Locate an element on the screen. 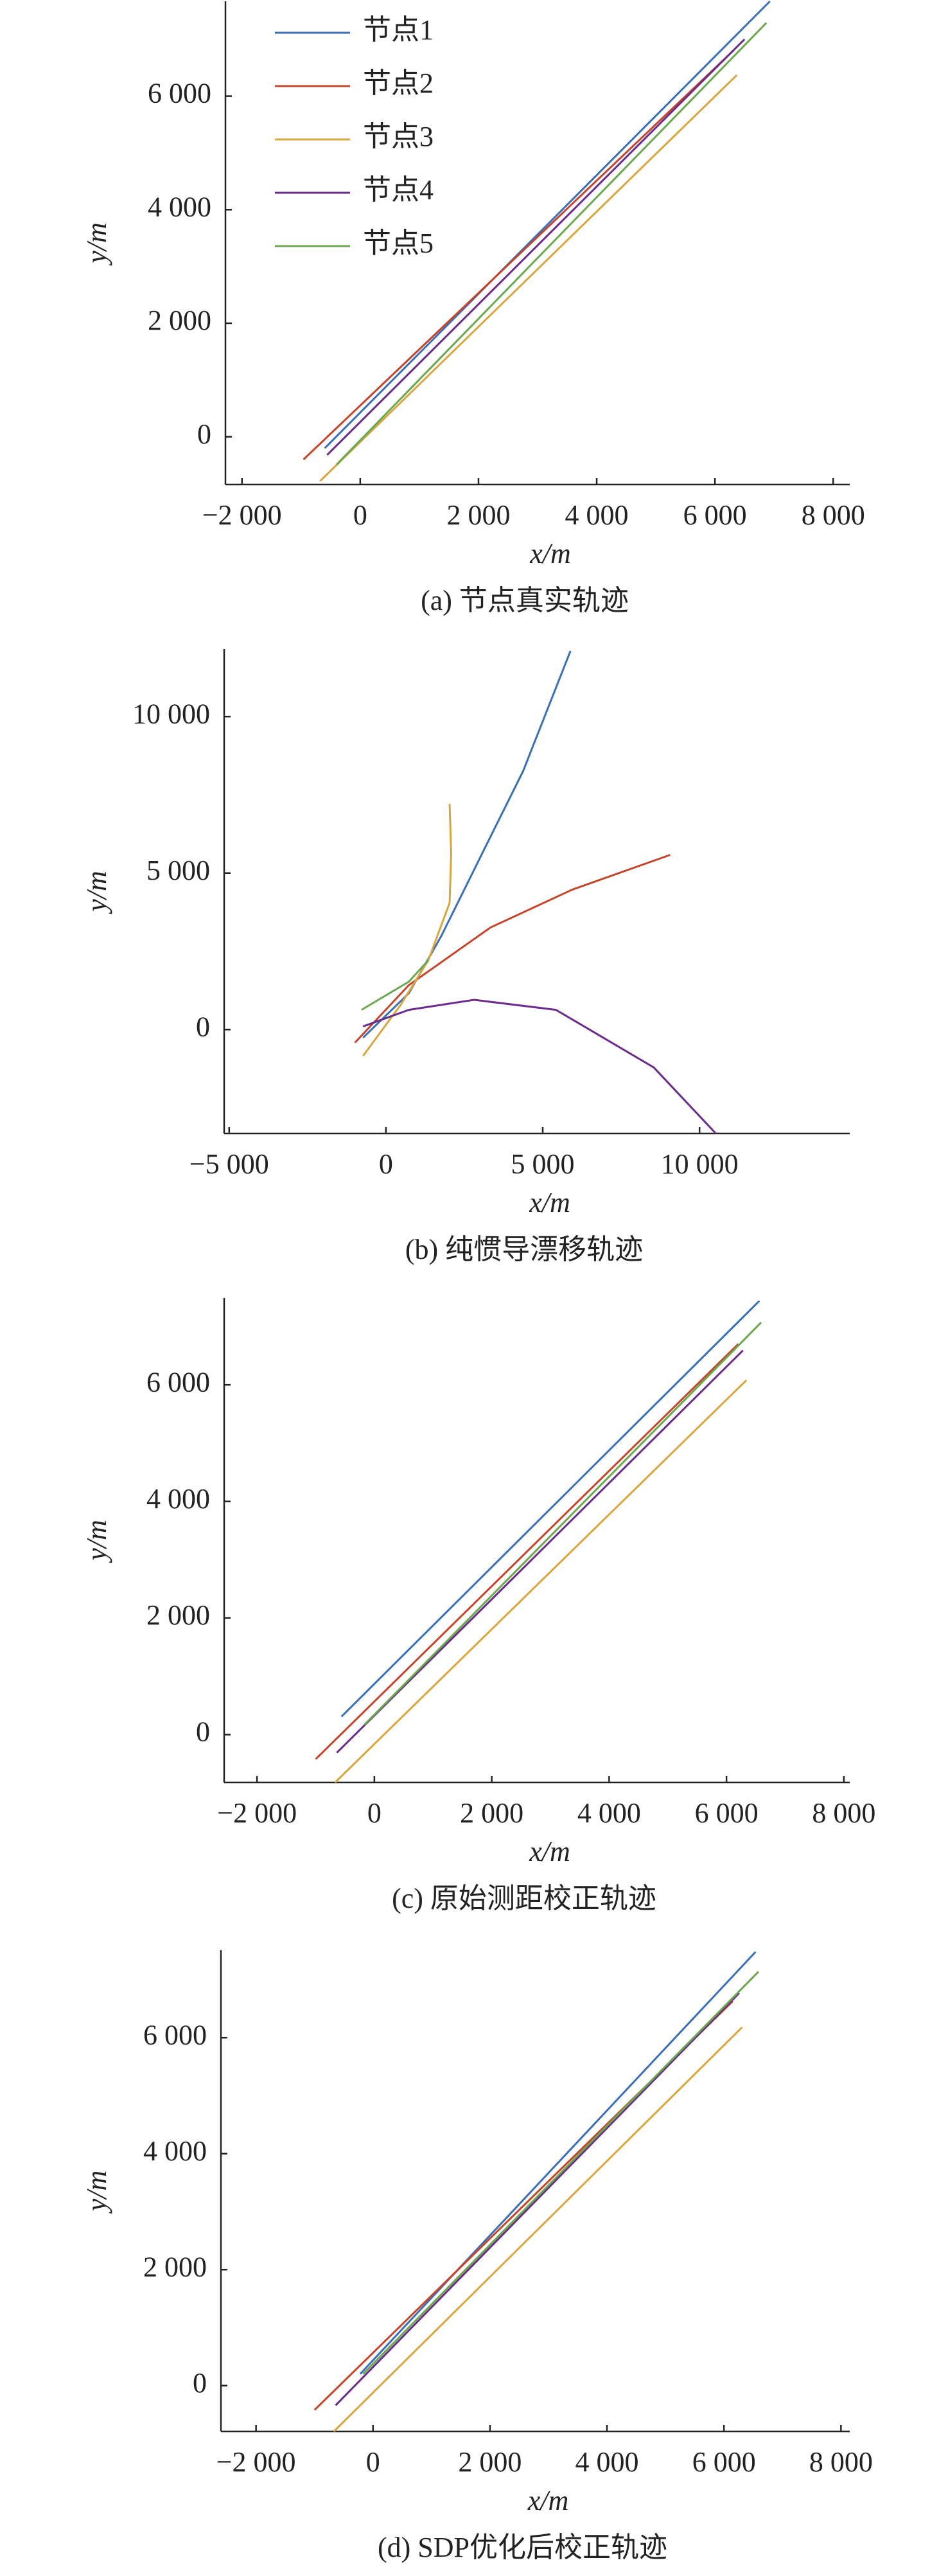 This screenshot has height=2576, width=948. caption: (c) 原始测距校正轨迹 is located at coordinates (524, 1899).